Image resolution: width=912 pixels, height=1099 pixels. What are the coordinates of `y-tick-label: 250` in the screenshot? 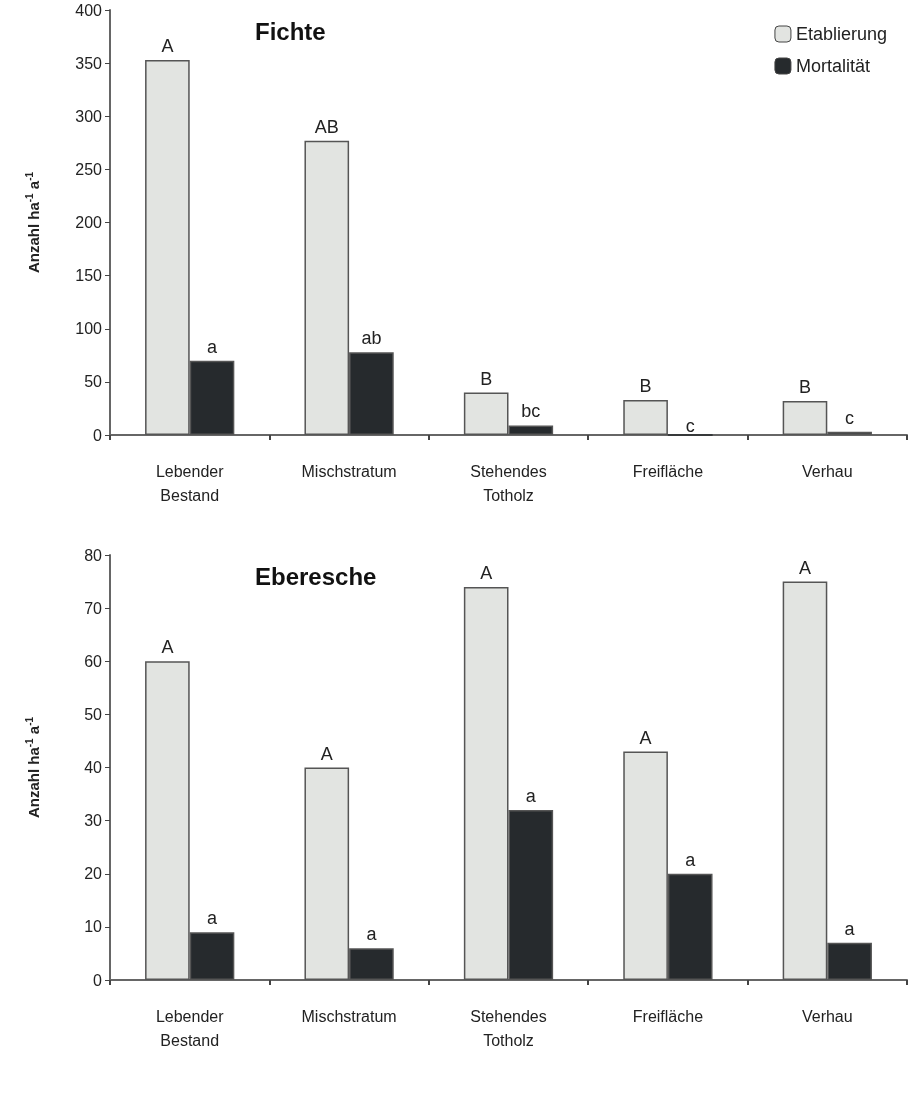 It's located at (89, 169).